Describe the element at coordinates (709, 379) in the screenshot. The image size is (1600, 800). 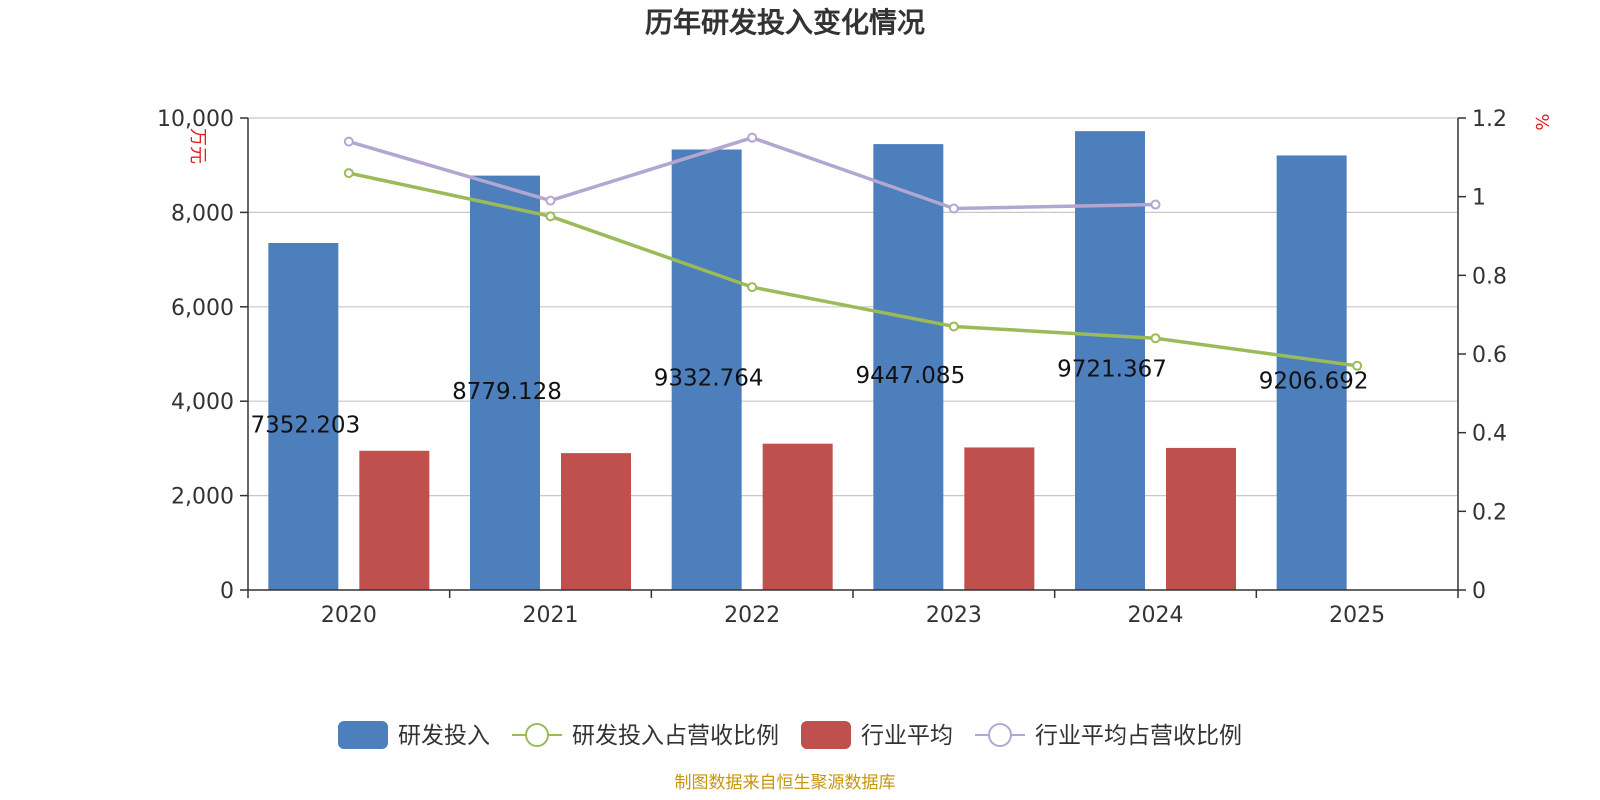
I see `bar-value-label: 9332.764` at that location.